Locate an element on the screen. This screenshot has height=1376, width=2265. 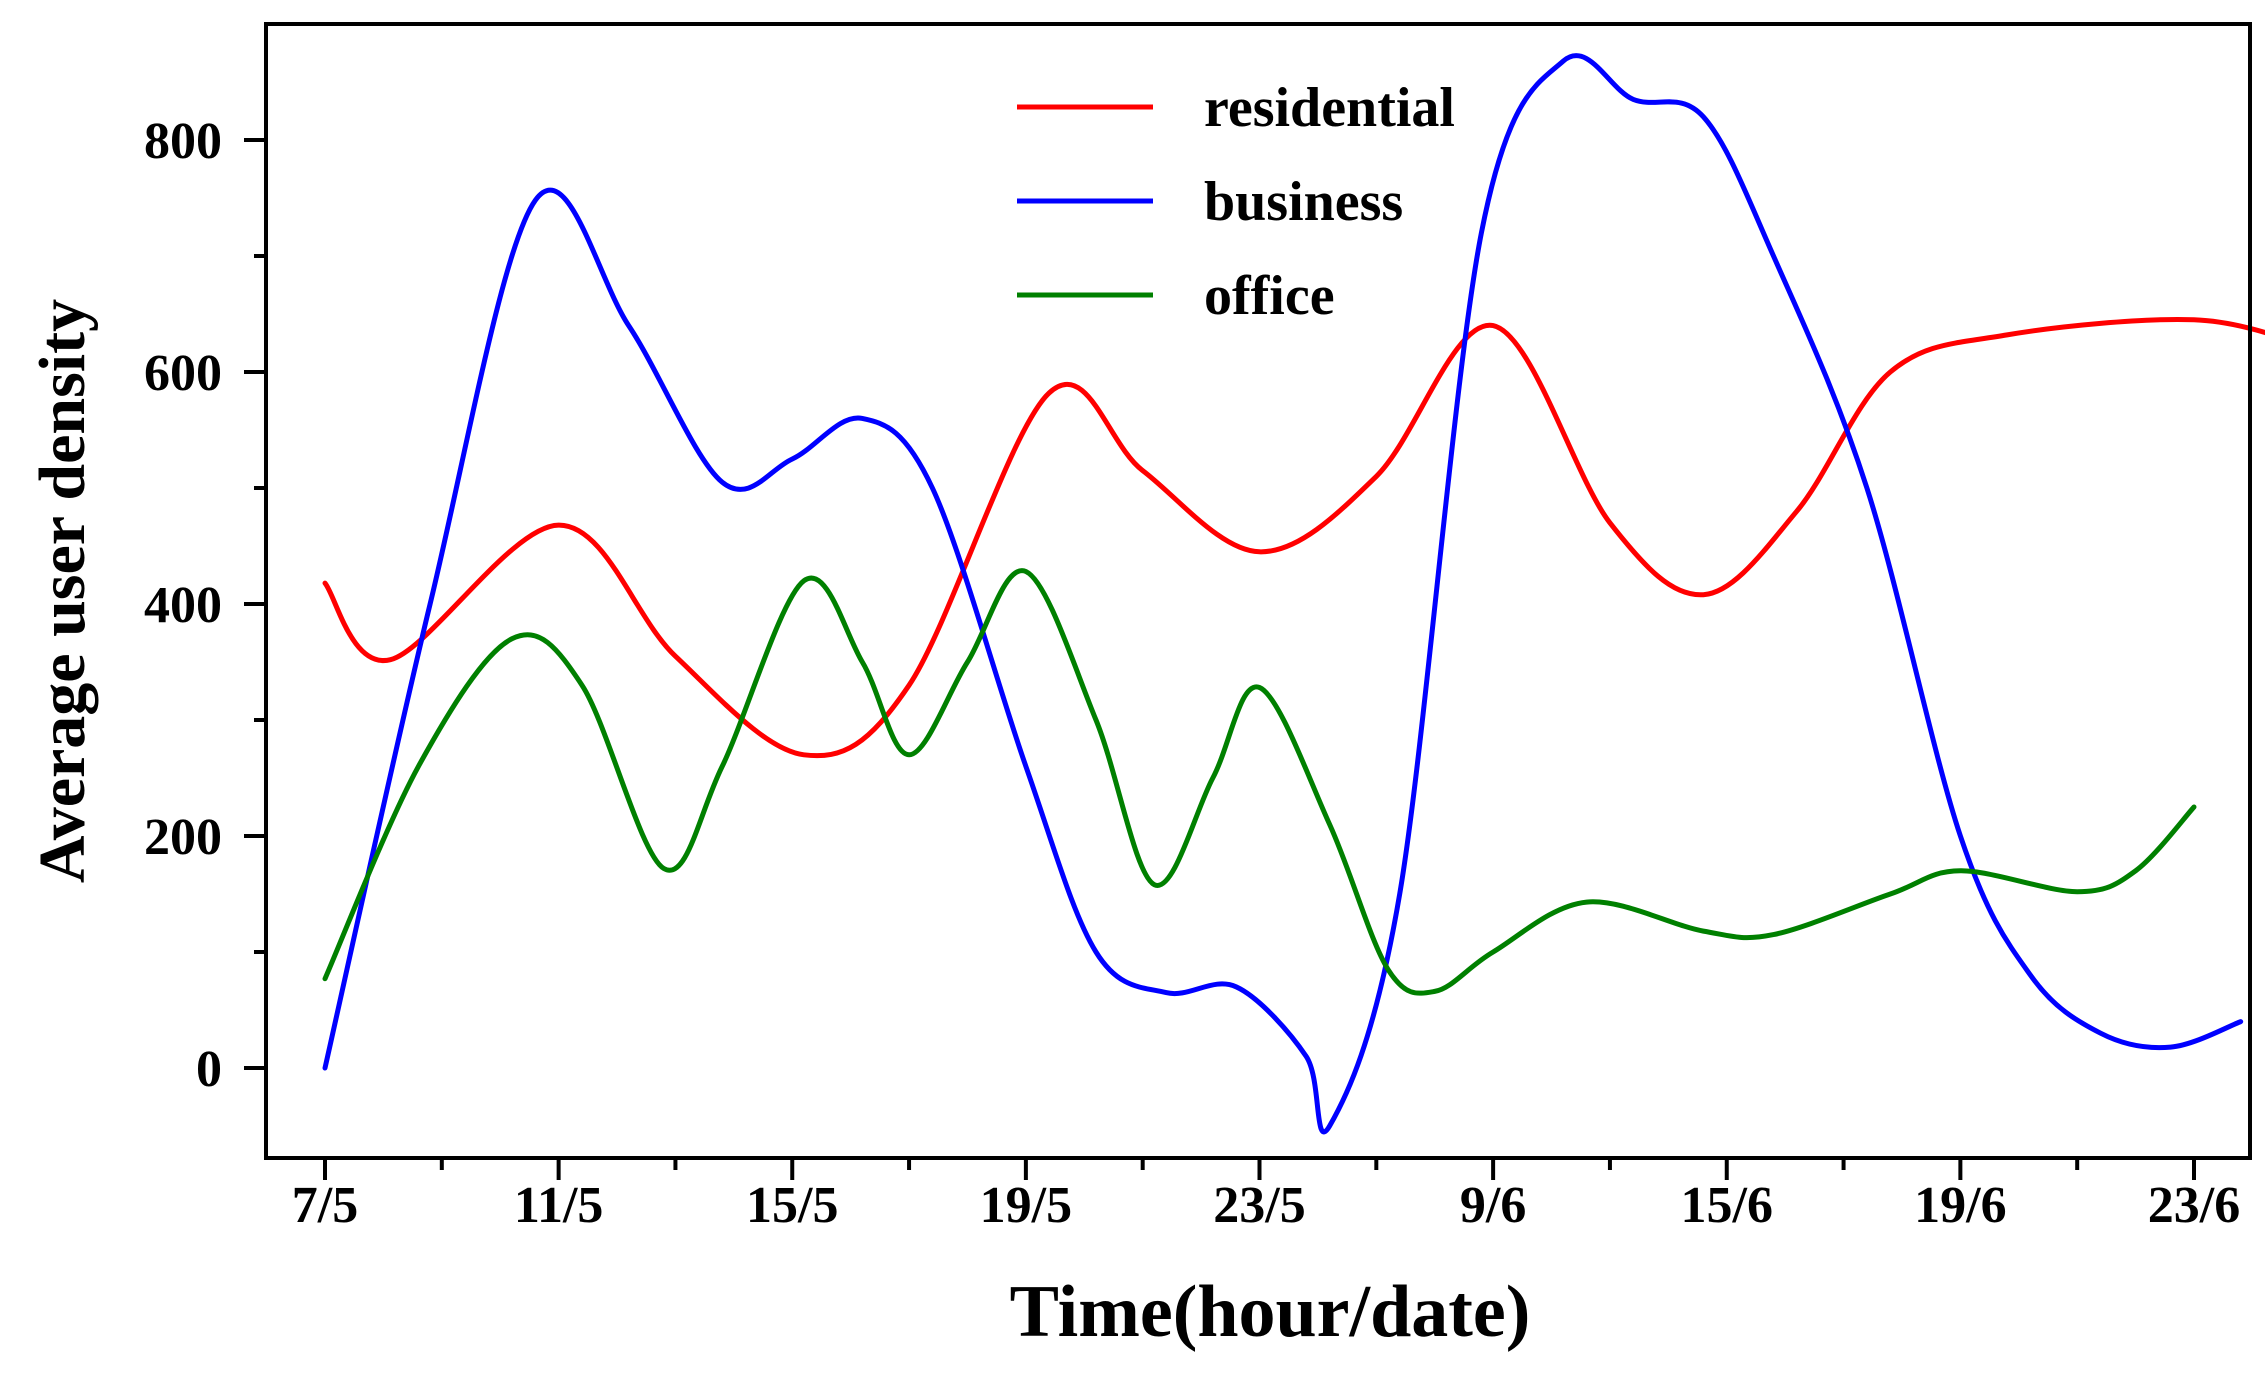
x-tick-label: 19/5 is located at coordinates (1026, 1205).